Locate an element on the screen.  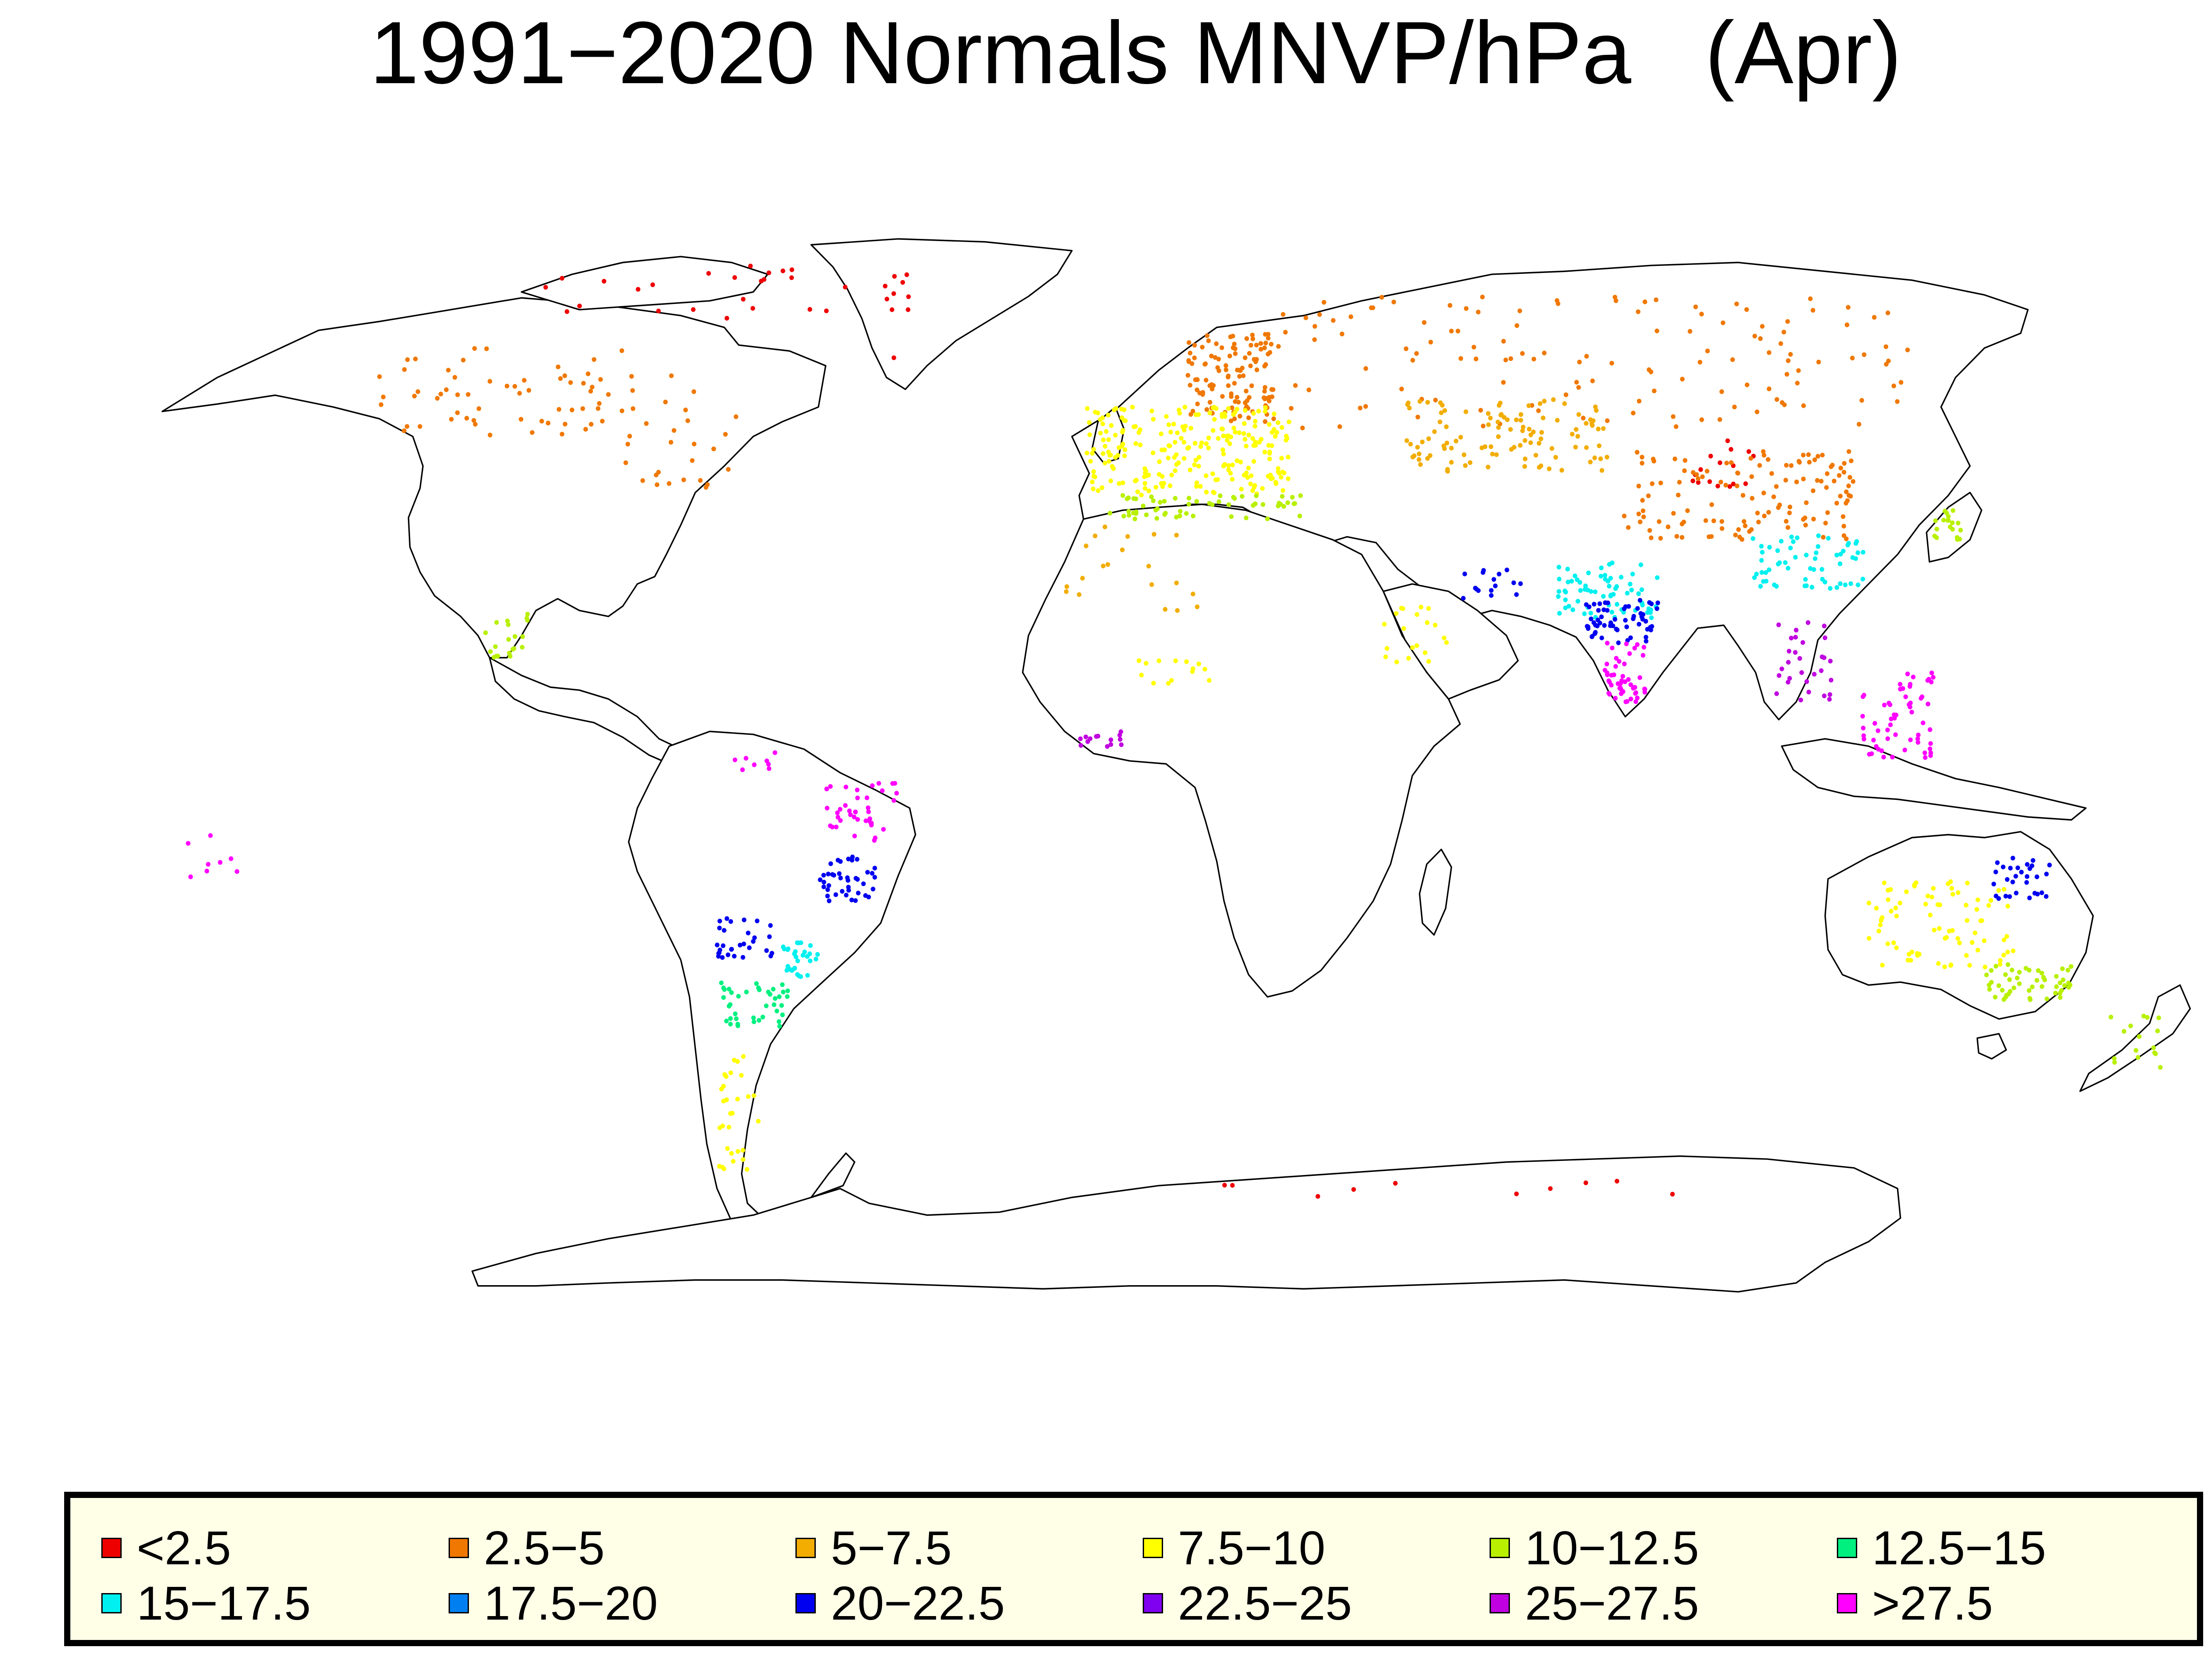
legend-label: 2.5−5 is located at coordinates (545, 1547).